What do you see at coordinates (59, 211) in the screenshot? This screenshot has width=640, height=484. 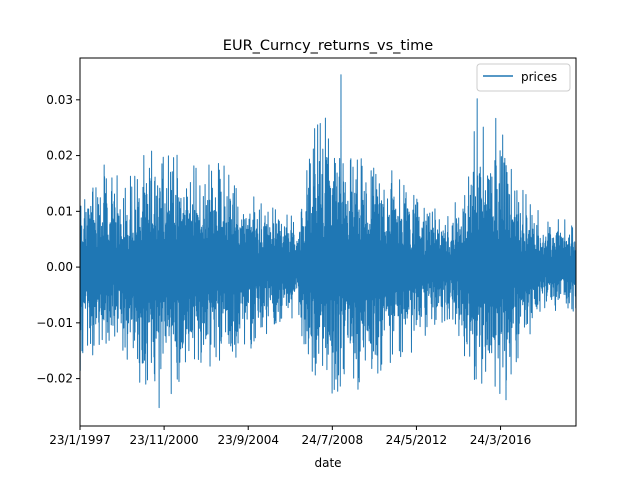 I see `y-tick-label: 0.01` at bounding box center [59, 211].